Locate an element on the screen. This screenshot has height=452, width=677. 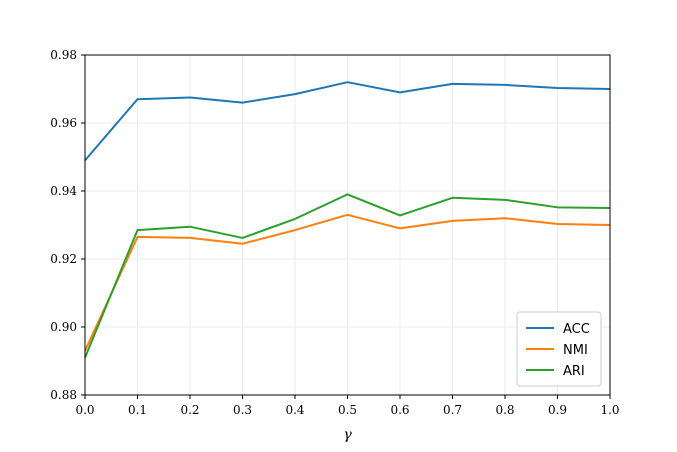
legend-label-acc: ACC is located at coordinates (576, 329).